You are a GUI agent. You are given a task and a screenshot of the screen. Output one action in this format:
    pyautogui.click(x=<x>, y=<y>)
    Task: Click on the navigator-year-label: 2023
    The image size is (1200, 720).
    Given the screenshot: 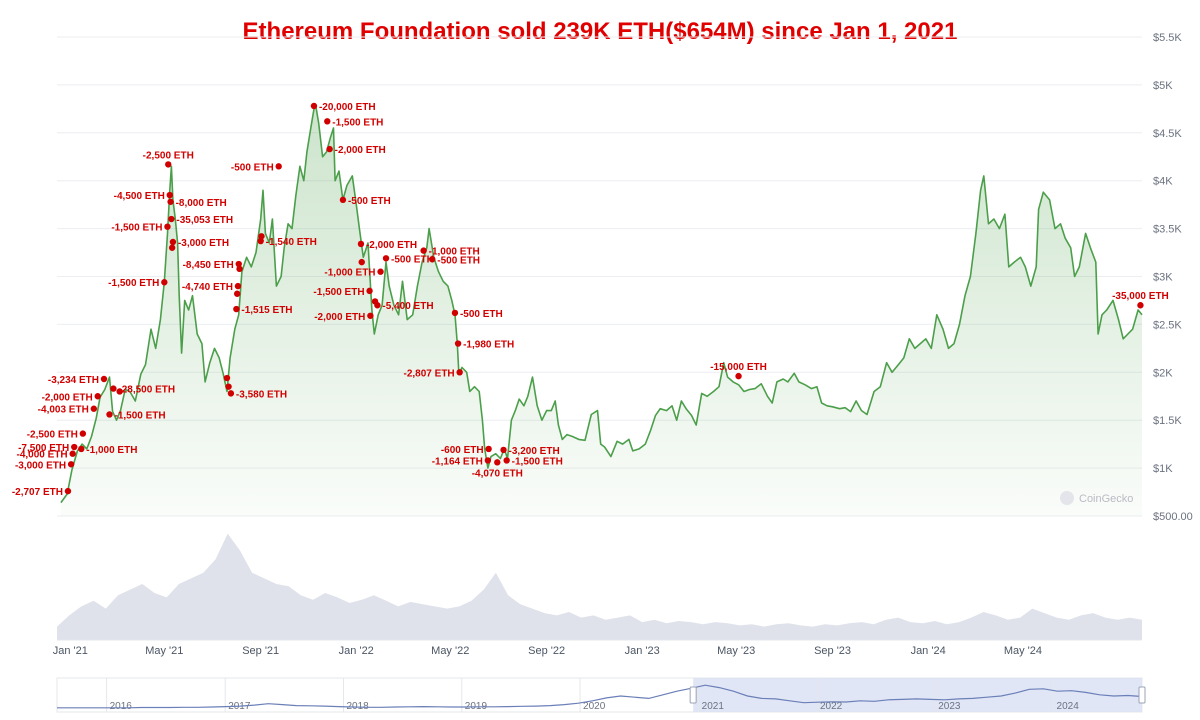 What is the action you would take?
    pyautogui.click(x=949, y=706)
    